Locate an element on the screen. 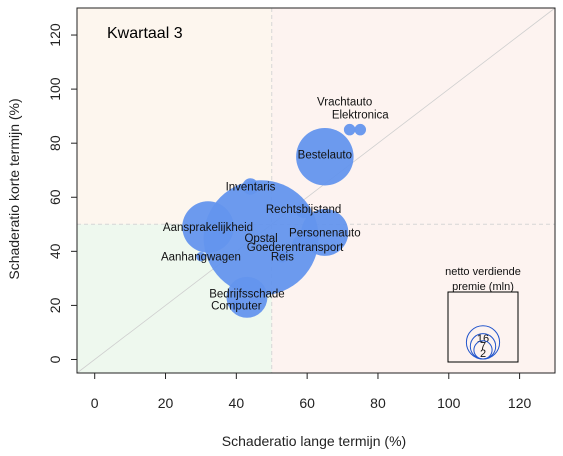 This screenshot has height=456, width=563. label-bestelauto: Bestelauto is located at coordinates (325, 156).